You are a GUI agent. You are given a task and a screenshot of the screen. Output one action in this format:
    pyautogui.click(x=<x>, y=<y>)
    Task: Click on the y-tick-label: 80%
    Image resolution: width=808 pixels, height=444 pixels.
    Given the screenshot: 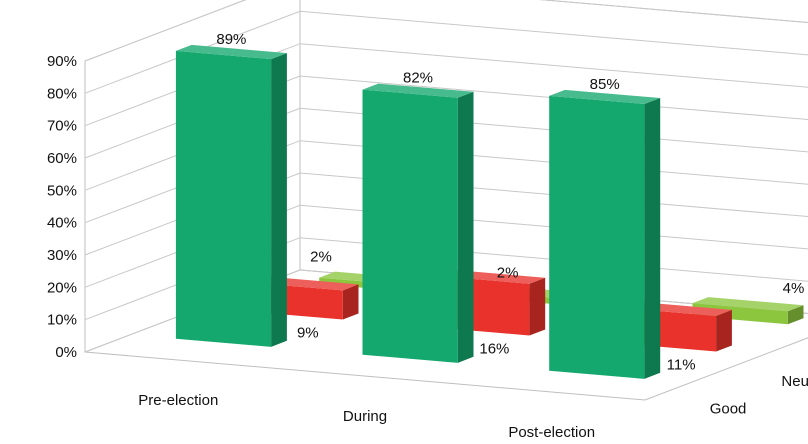 What is the action you would take?
    pyautogui.click(x=62, y=93)
    